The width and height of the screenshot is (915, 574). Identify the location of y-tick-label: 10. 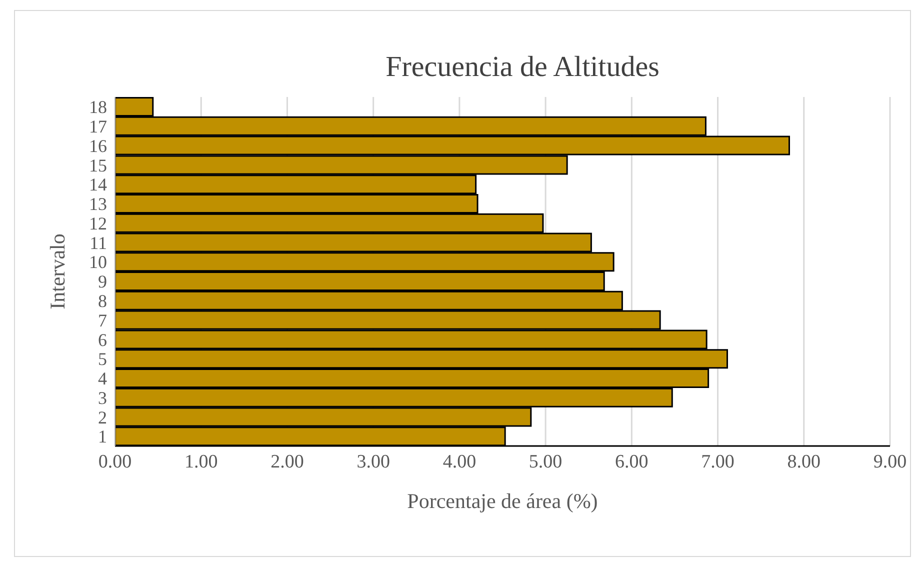
(98, 262).